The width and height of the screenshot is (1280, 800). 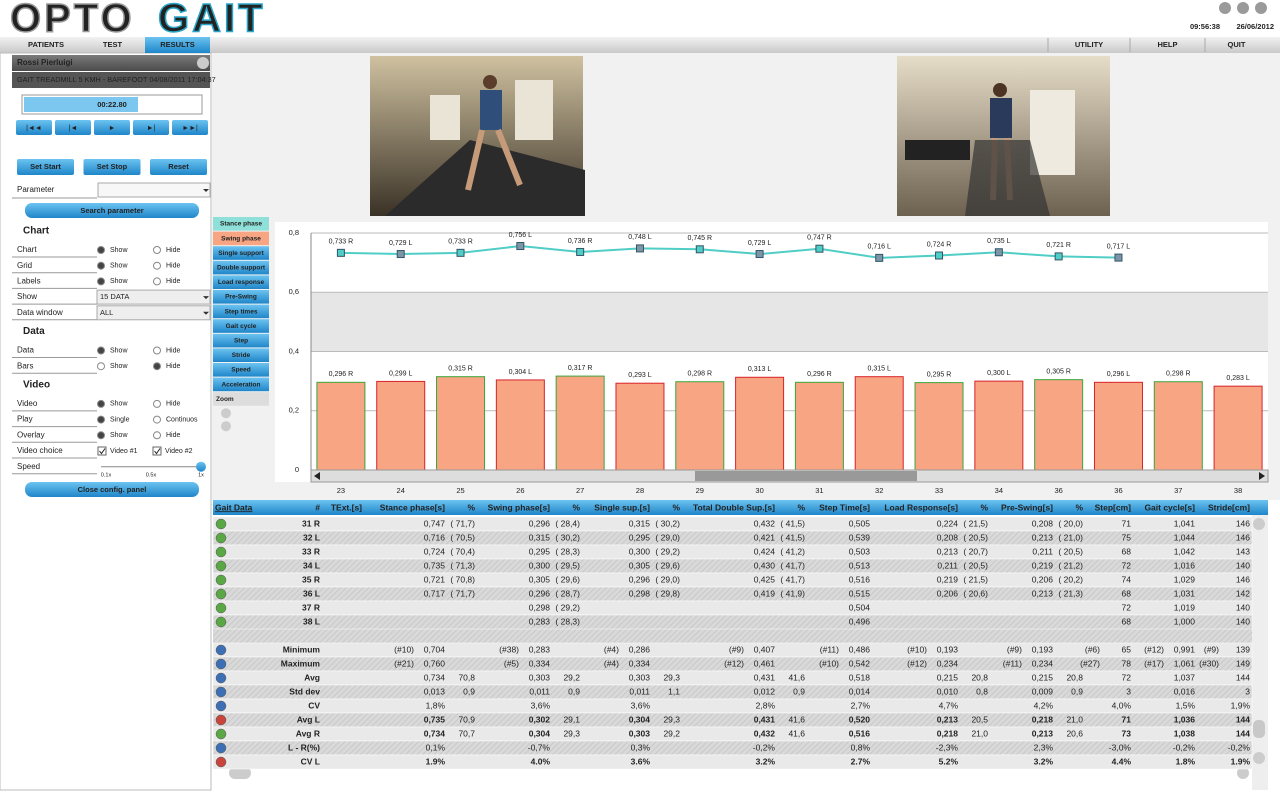 I want to click on x-tick-label: 23, so click(x=341, y=490).